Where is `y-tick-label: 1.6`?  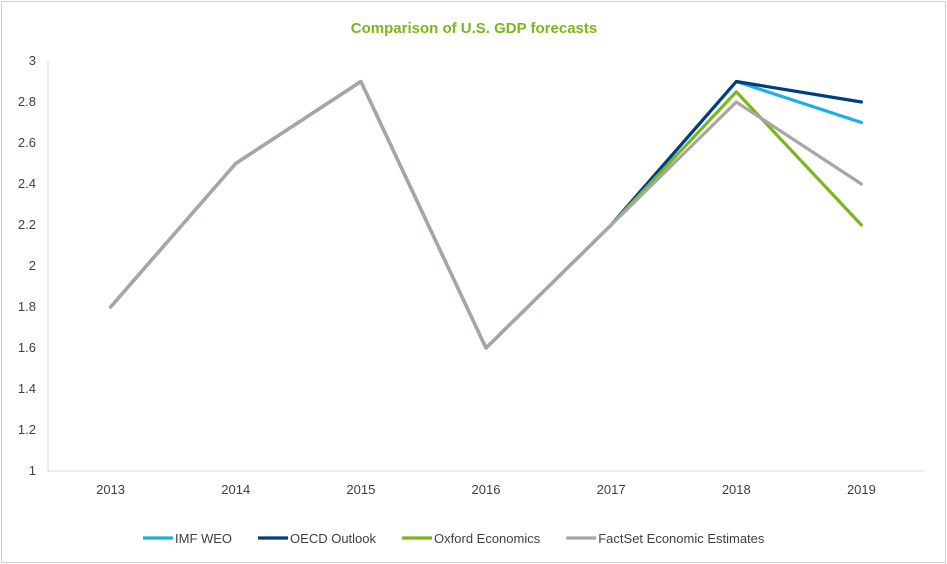
y-tick-label: 1.6 is located at coordinates (27, 347).